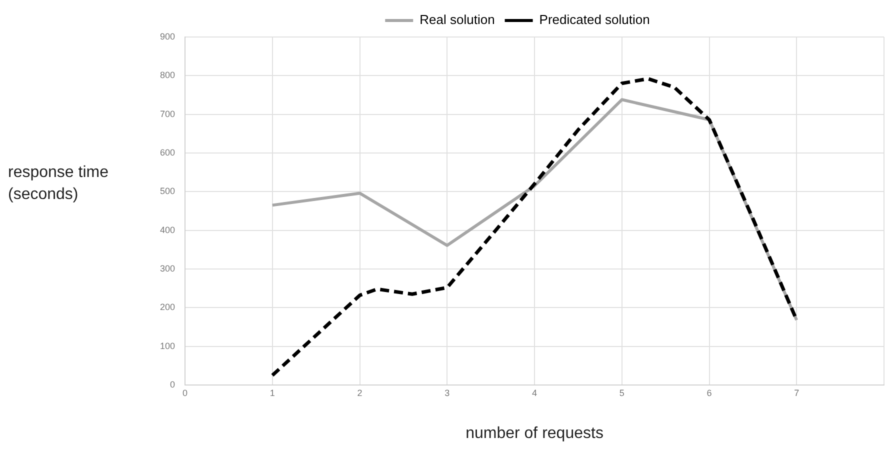  Describe the element at coordinates (797, 393) in the screenshot. I see `x-tick-label: 7` at that location.